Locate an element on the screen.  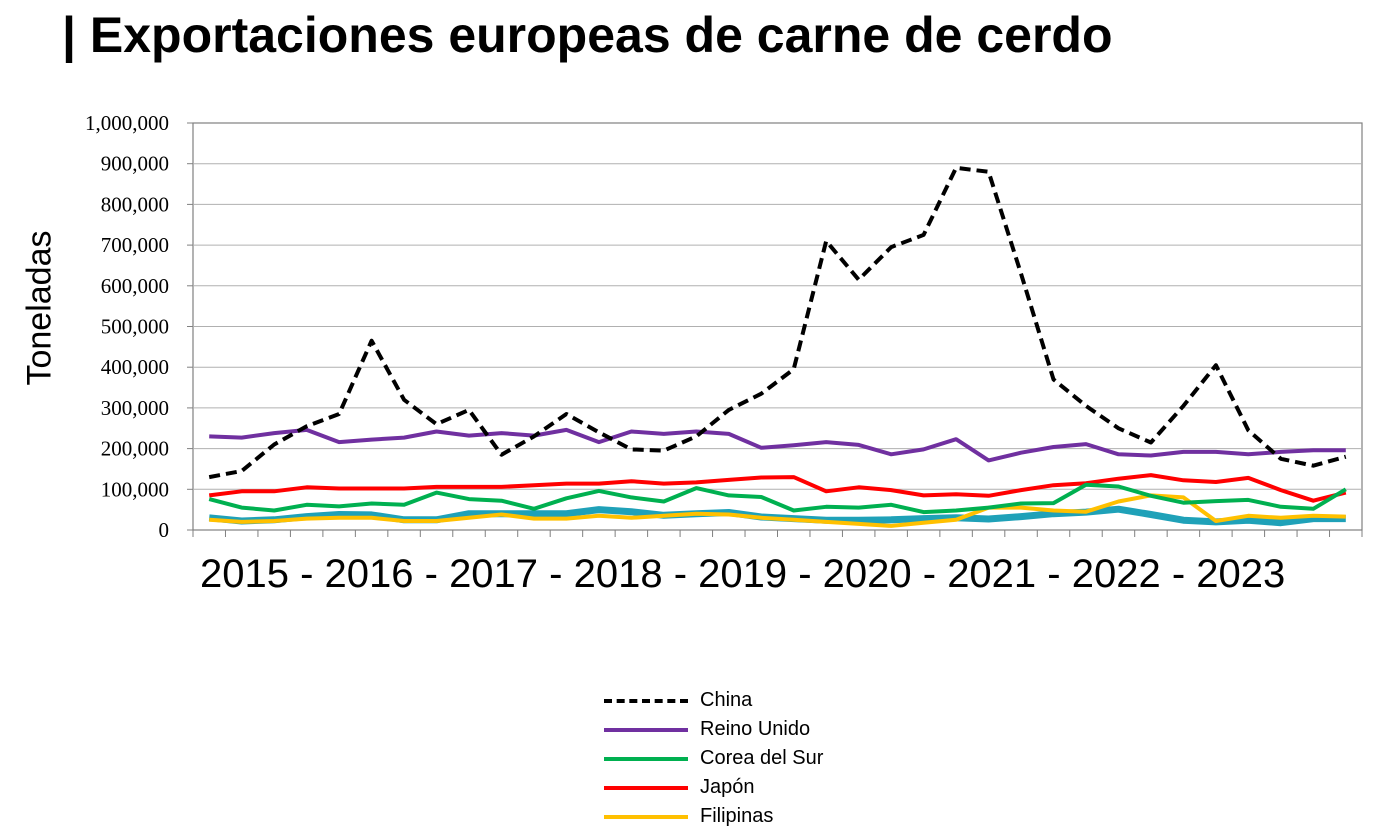
y-tick-label: 900,000 is located at coordinates (135, 164).